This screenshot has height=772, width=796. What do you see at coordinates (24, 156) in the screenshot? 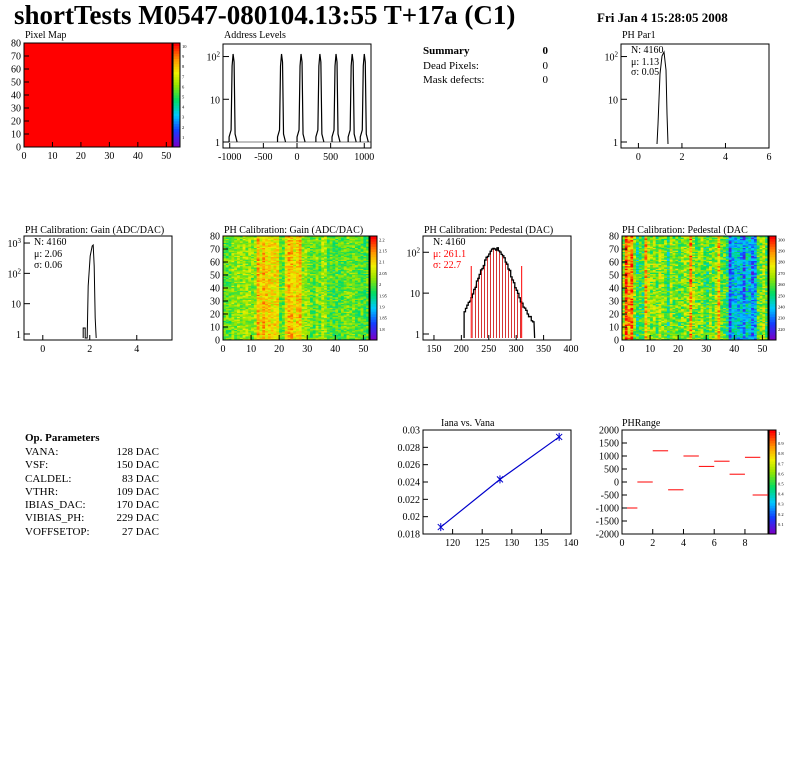
I see `x-tick-label: 0` at bounding box center [24, 156].